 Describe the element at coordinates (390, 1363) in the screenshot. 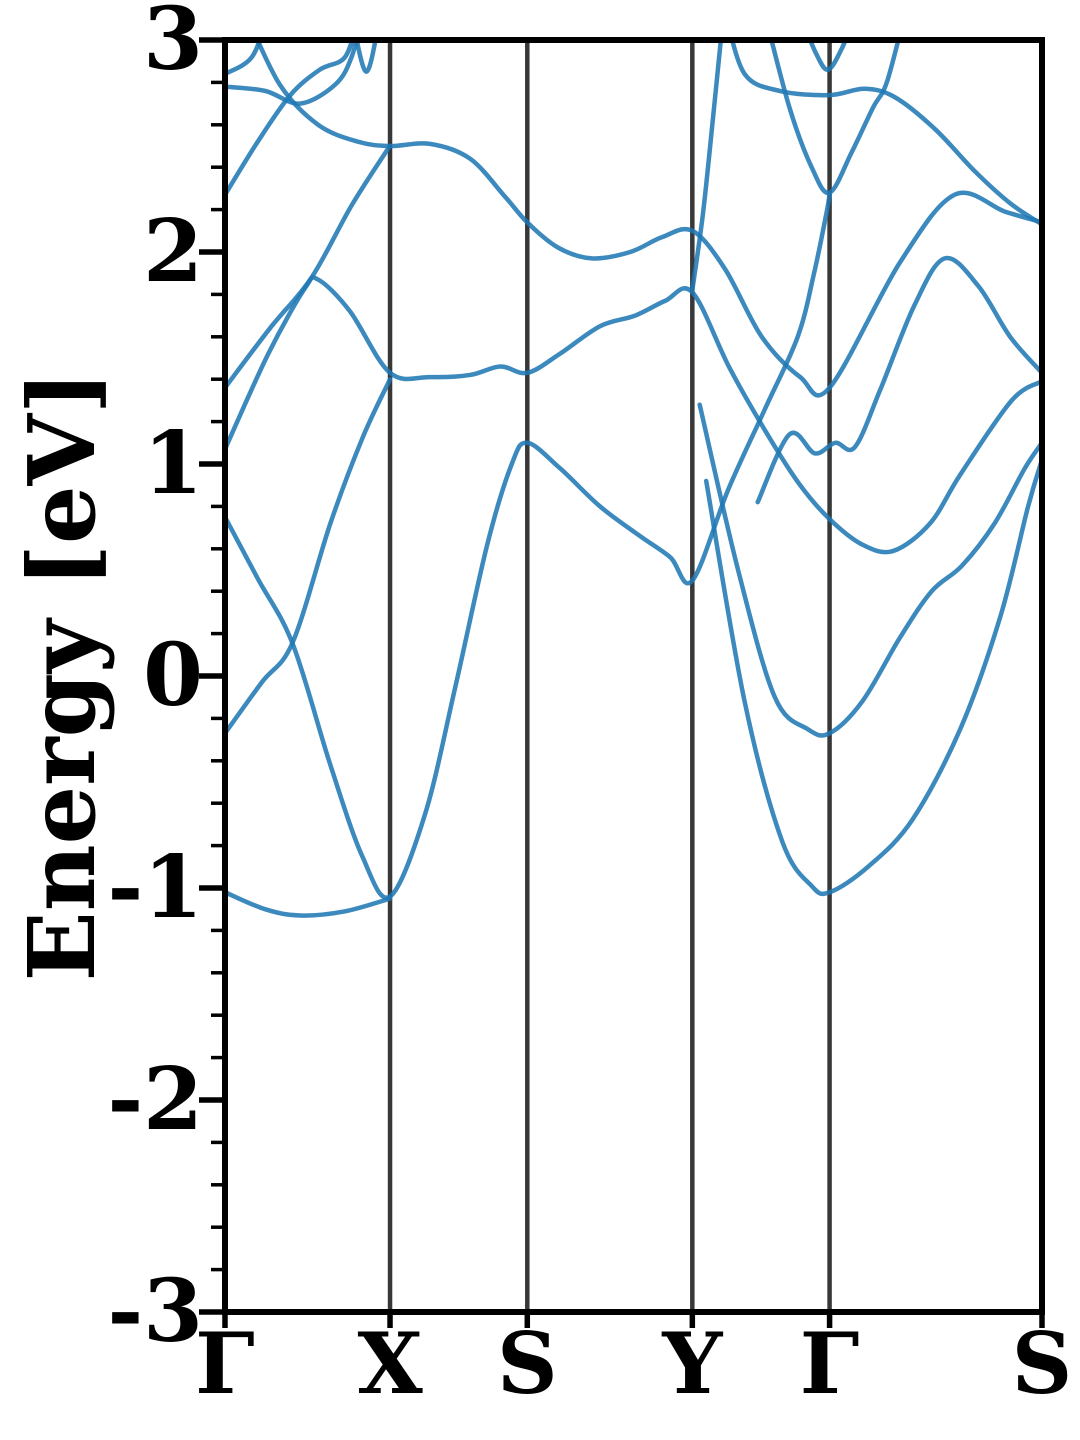

I see `kpoint-label-1: X` at that location.